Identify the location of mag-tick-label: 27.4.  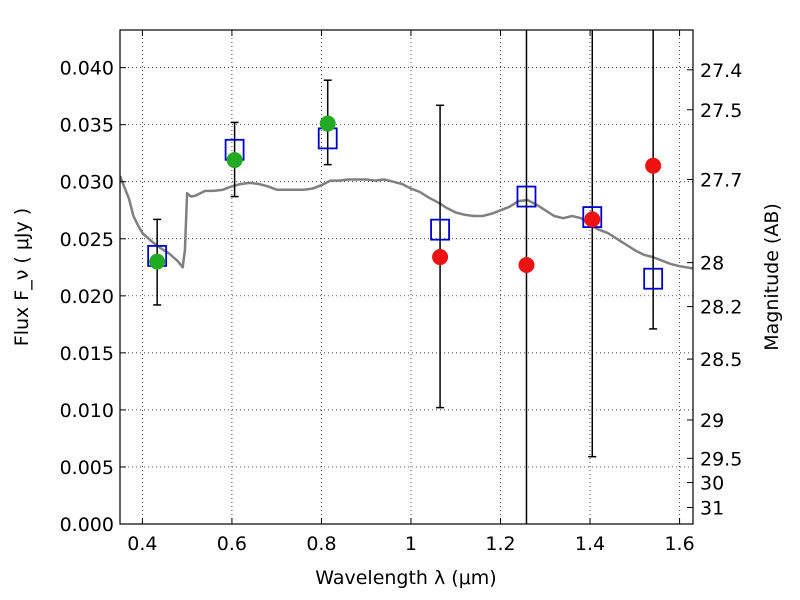
(721, 71).